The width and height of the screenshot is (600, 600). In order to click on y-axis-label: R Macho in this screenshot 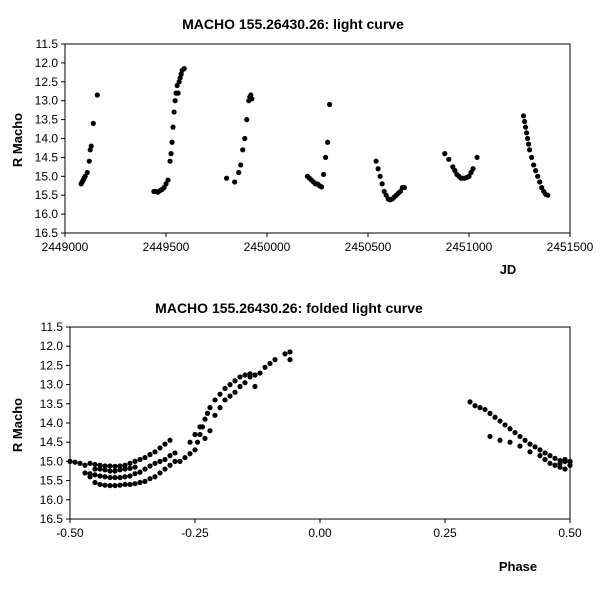, I will do `click(17, 140)`.